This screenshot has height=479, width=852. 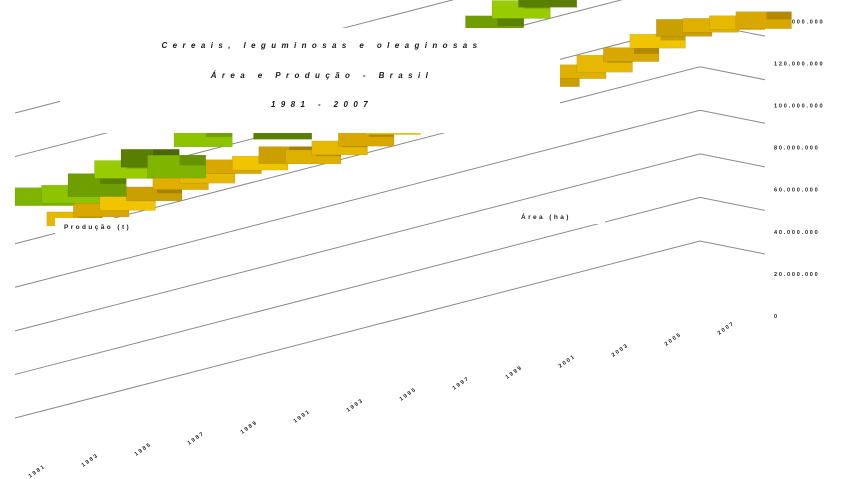 What do you see at coordinates (408, 395) in the screenshot?
I see `x-tick-label: 1995` at bounding box center [408, 395].